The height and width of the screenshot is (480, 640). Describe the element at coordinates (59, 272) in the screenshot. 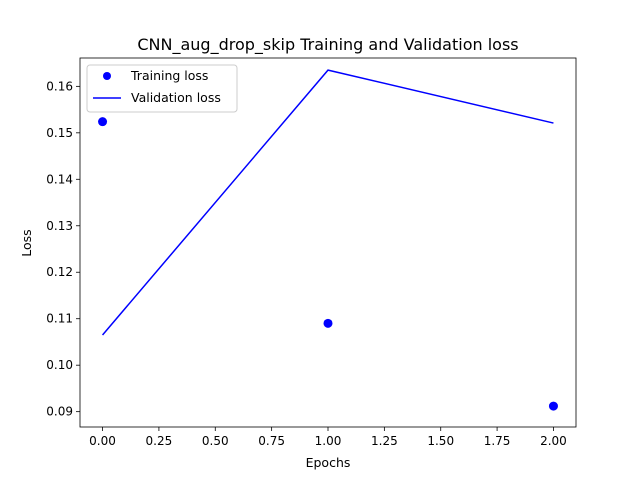

I see `y-tick-label: 0.12` at that location.